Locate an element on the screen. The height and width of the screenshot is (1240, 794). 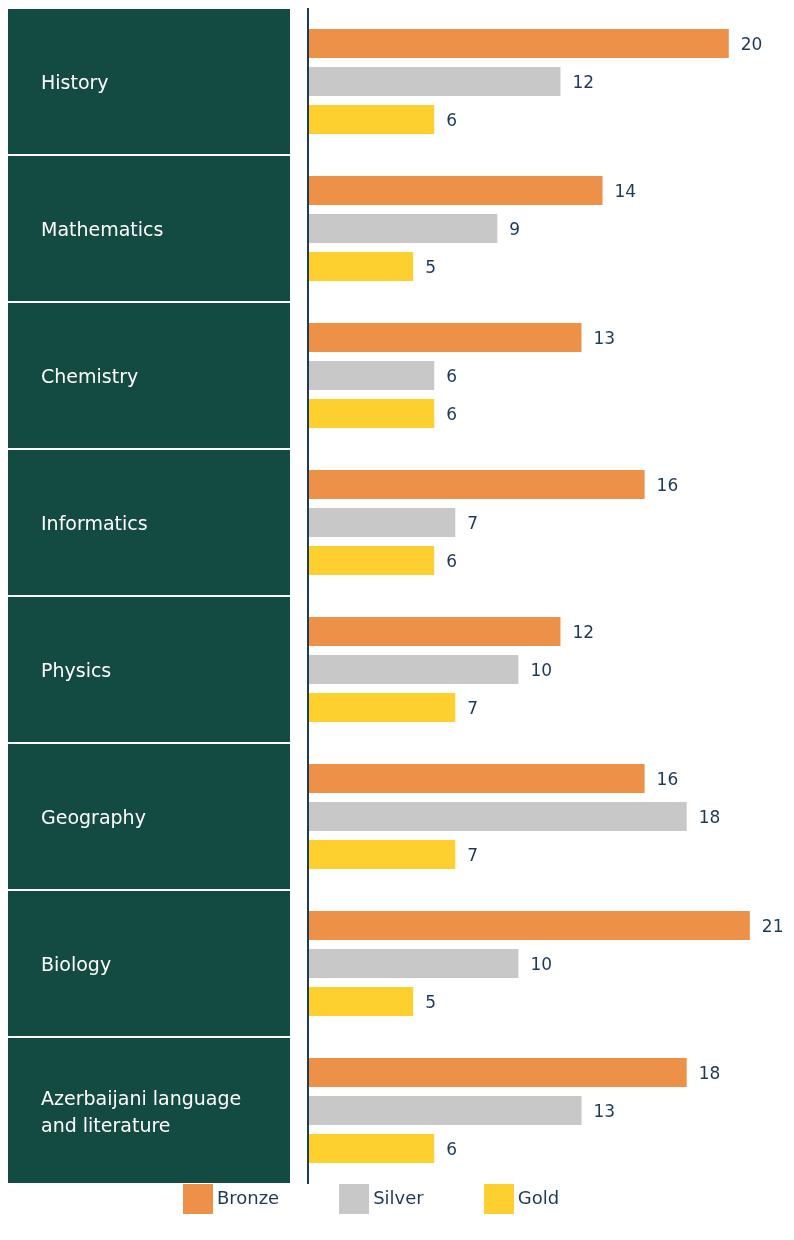
data-label: 21 is located at coordinates (772, 925).